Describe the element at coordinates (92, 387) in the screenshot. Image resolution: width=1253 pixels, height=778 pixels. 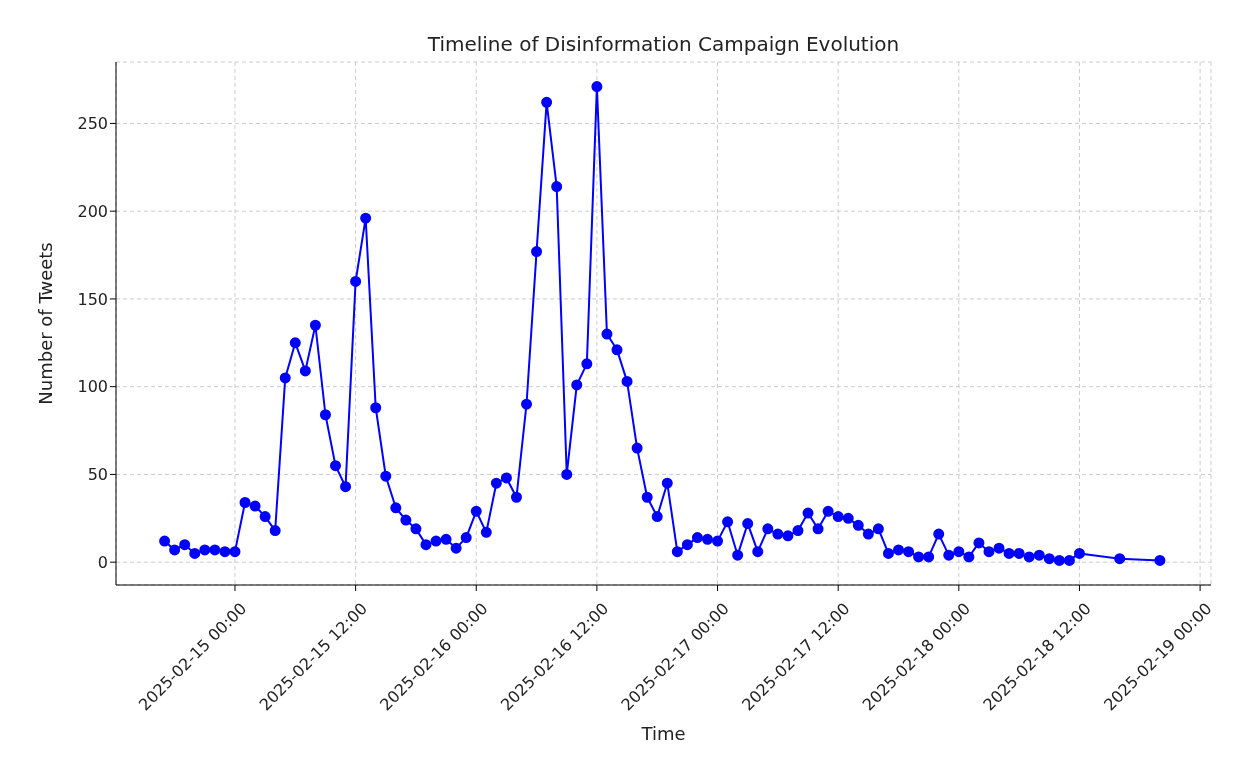
I see `y-tick-label: 100` at that location.